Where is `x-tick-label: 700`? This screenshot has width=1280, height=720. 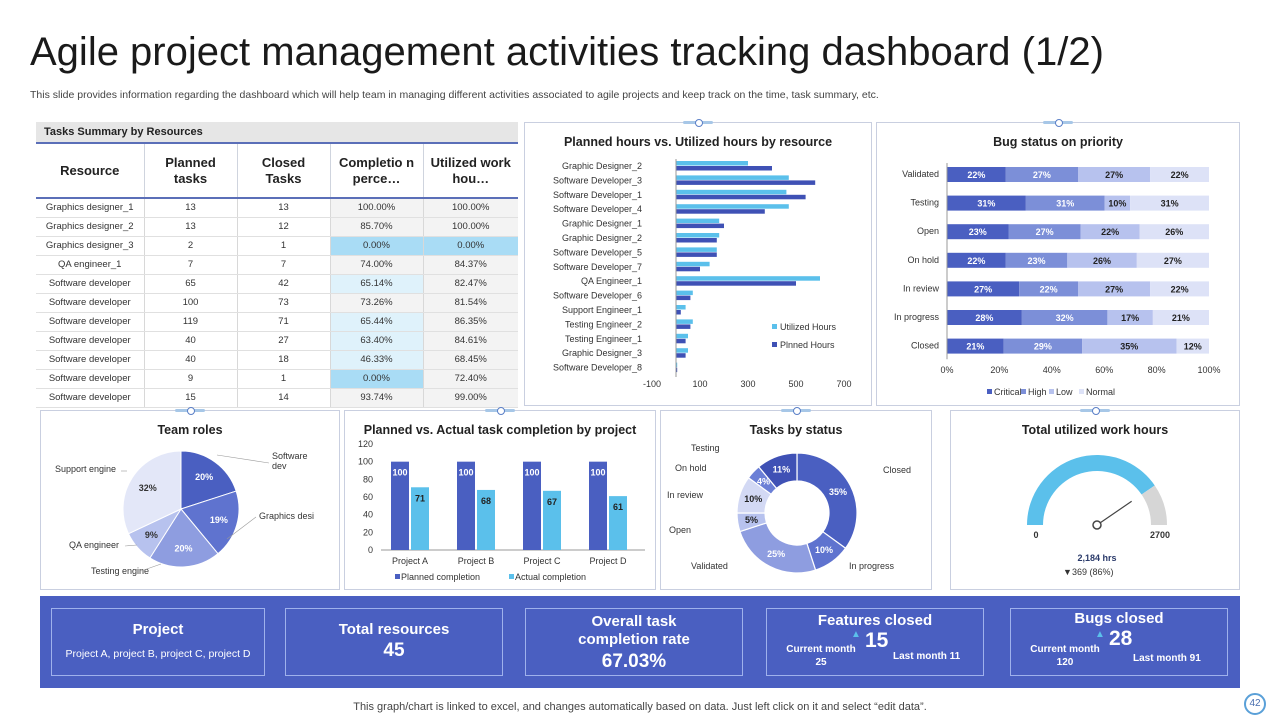 x-tick-label: 700 is located at coordinates (843, 384).